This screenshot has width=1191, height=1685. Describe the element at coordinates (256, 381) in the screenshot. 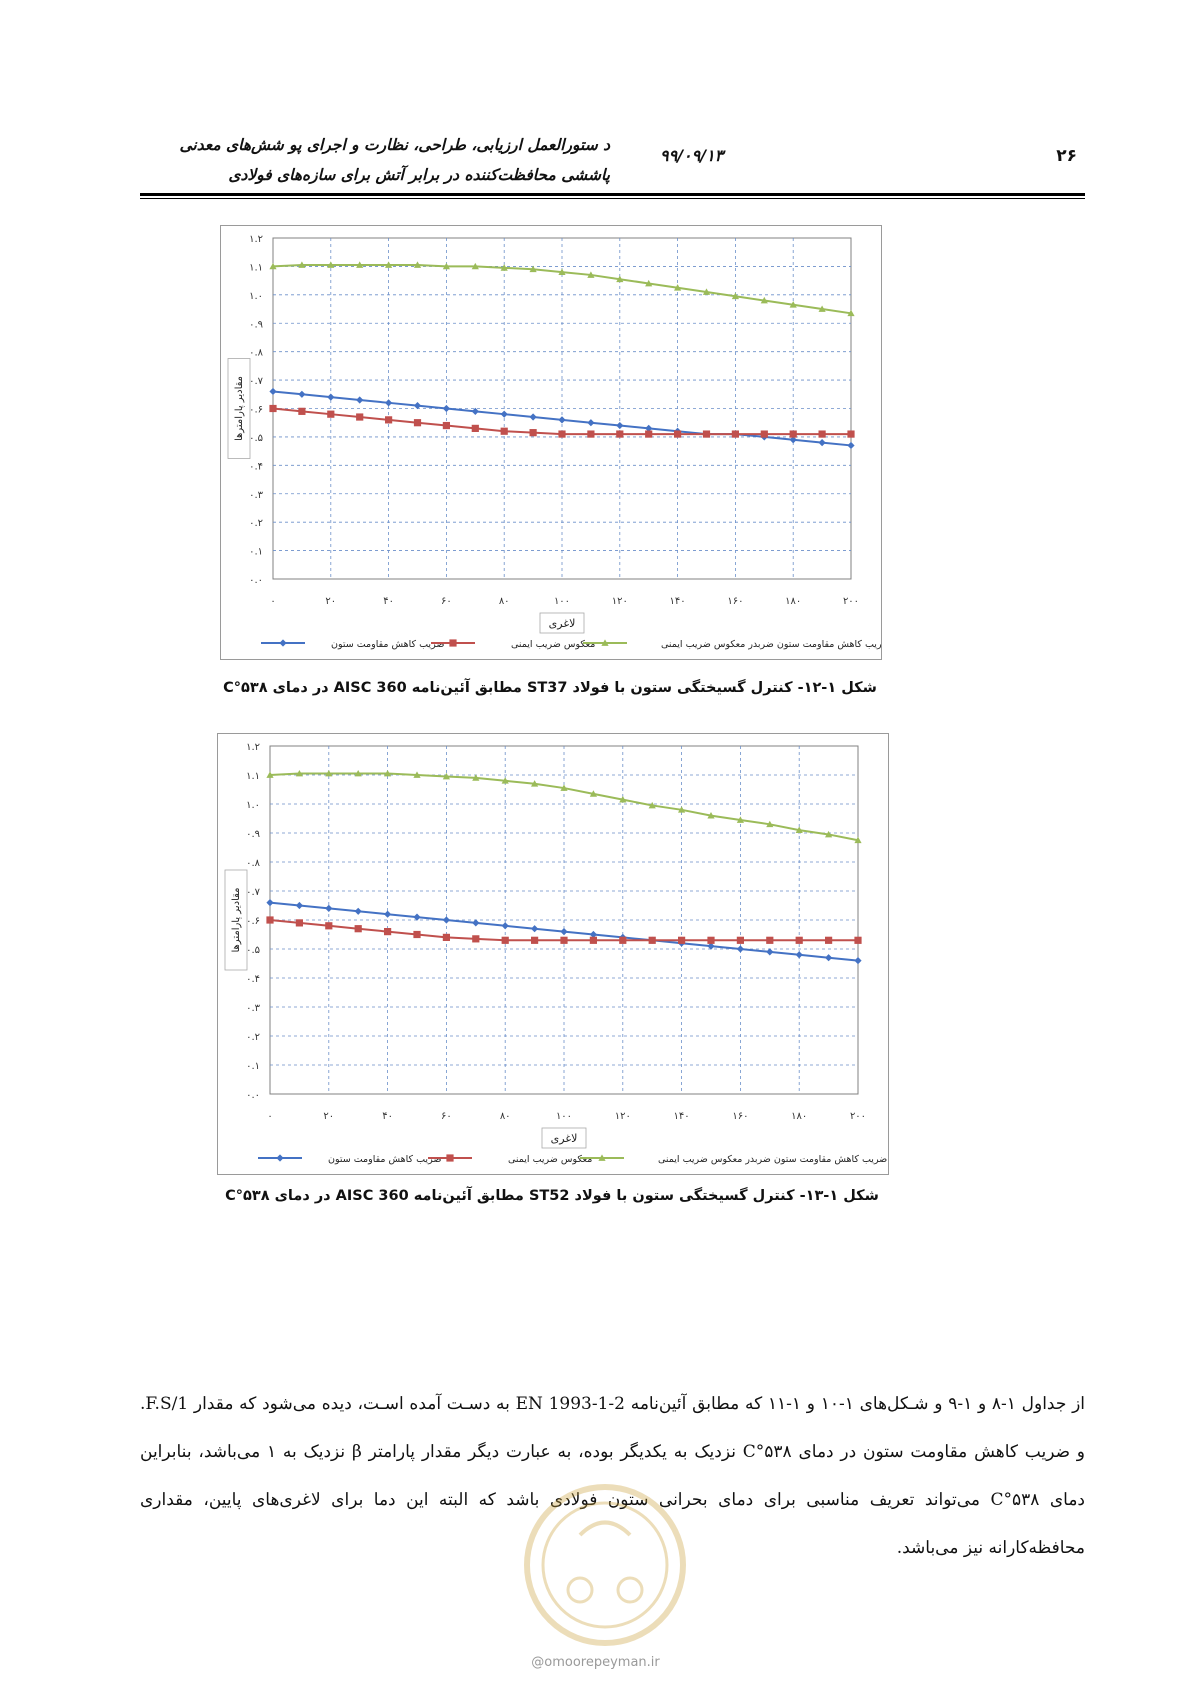

I see `y-tick-label: ۰.۷` at that location.